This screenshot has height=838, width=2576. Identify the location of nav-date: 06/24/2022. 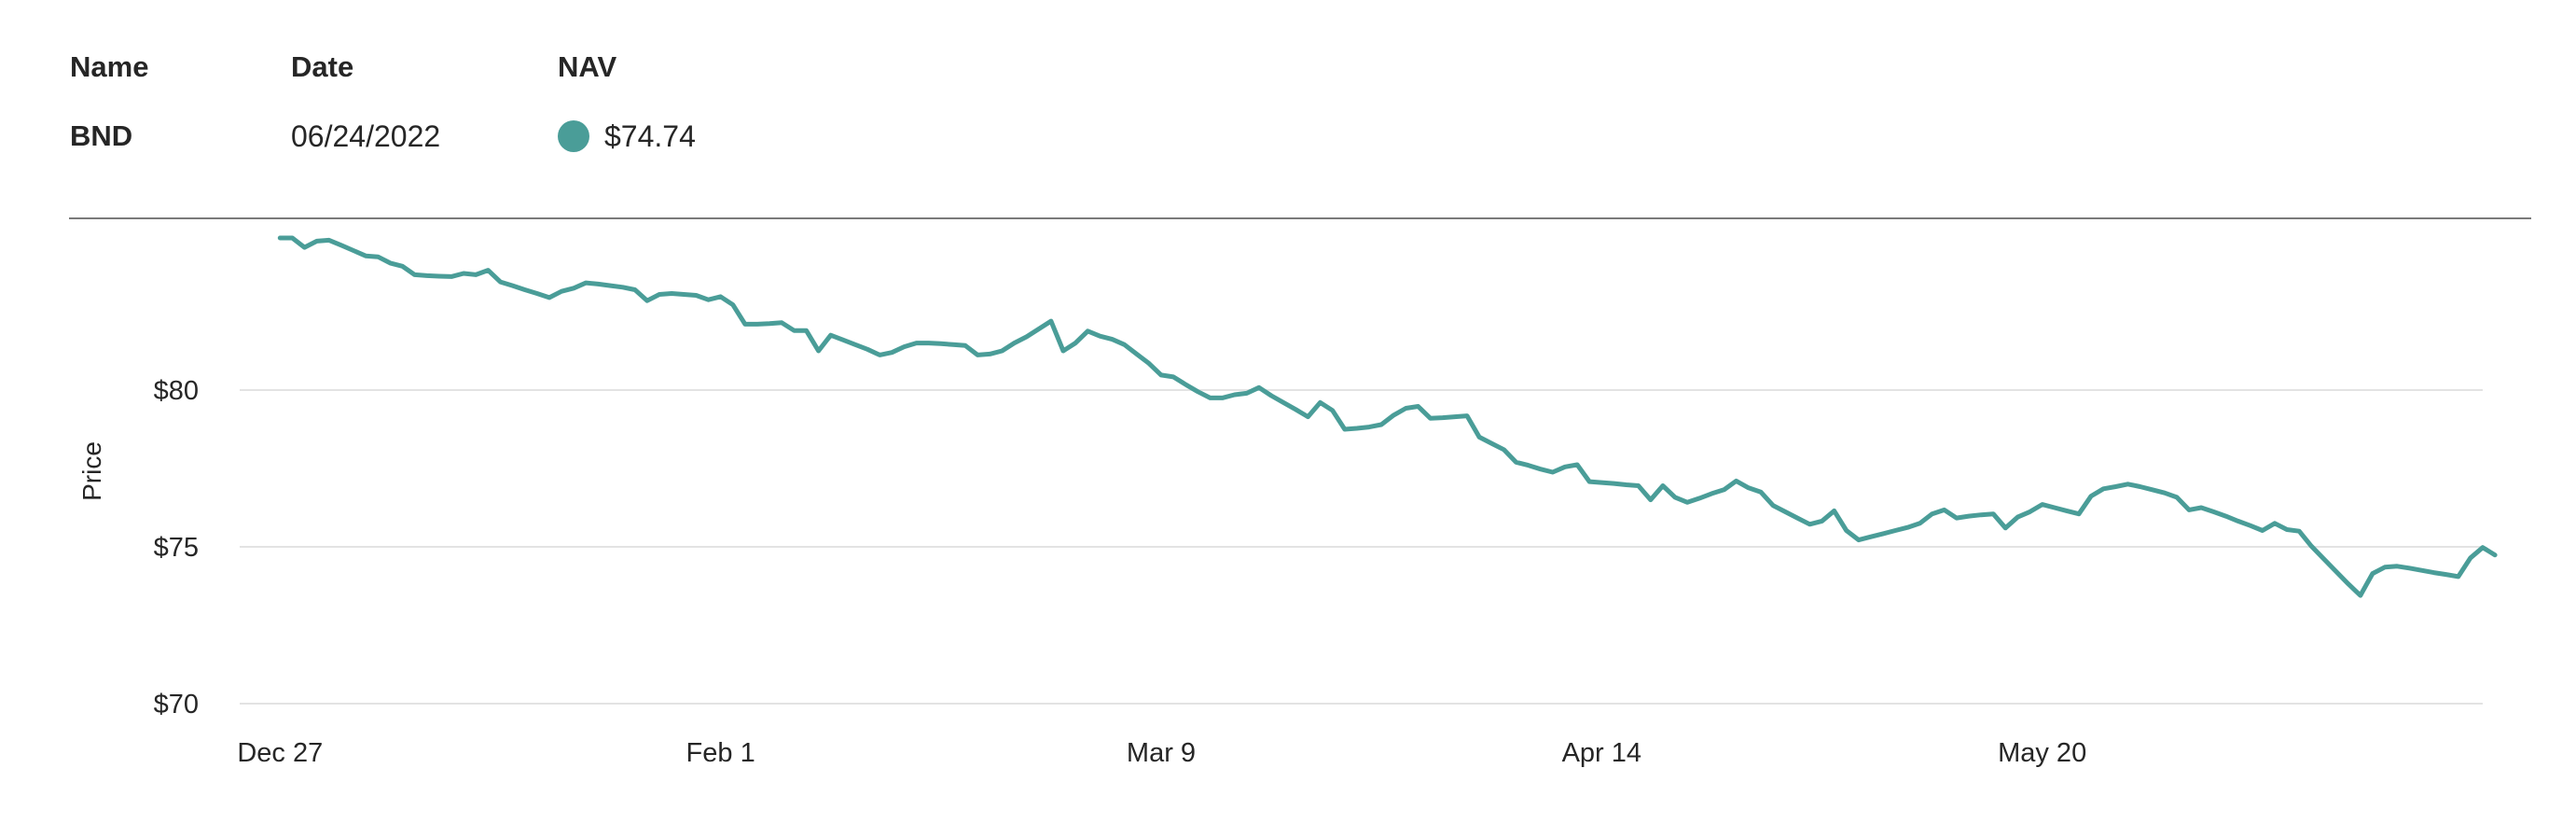
(366, 136).